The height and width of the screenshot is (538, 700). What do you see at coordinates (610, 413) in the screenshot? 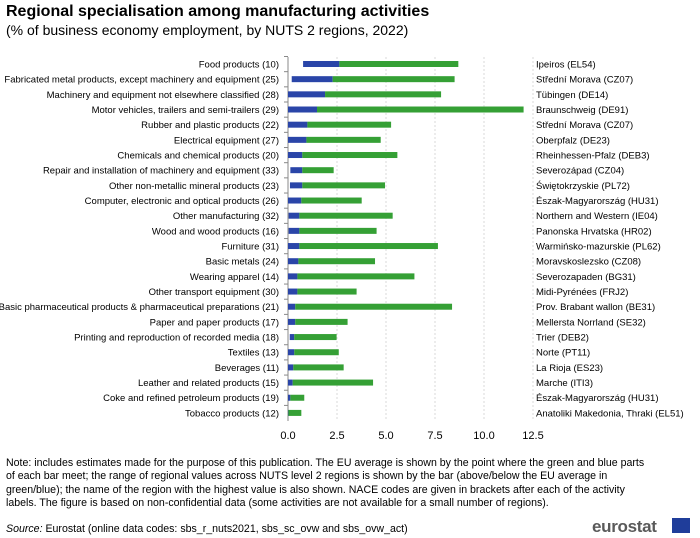
I see `max-region-label: Anatoliki Makedonia, Thraki (EL51)` at bounding box center [610, 413].